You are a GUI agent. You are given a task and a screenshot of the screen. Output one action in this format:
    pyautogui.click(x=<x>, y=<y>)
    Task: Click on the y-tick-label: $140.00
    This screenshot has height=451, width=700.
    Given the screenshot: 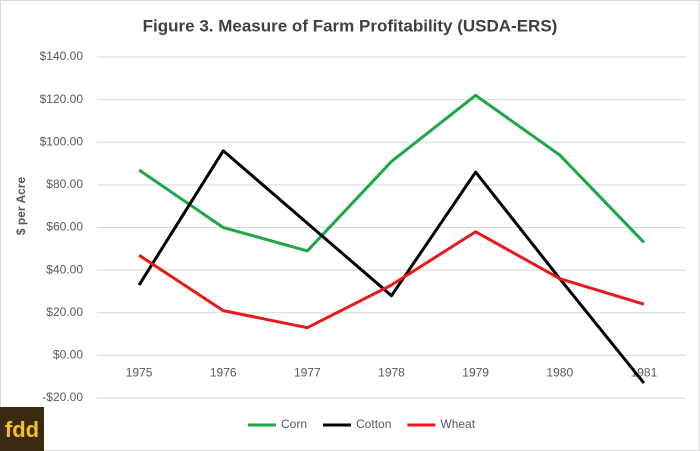 What is the action you would take?
    pyautogui.click(x=62, y=56)
    